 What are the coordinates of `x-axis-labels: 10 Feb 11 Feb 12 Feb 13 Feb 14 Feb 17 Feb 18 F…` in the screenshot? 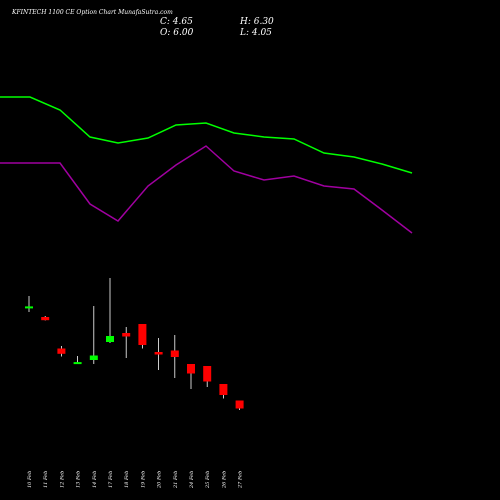 It's located at (135, 480).